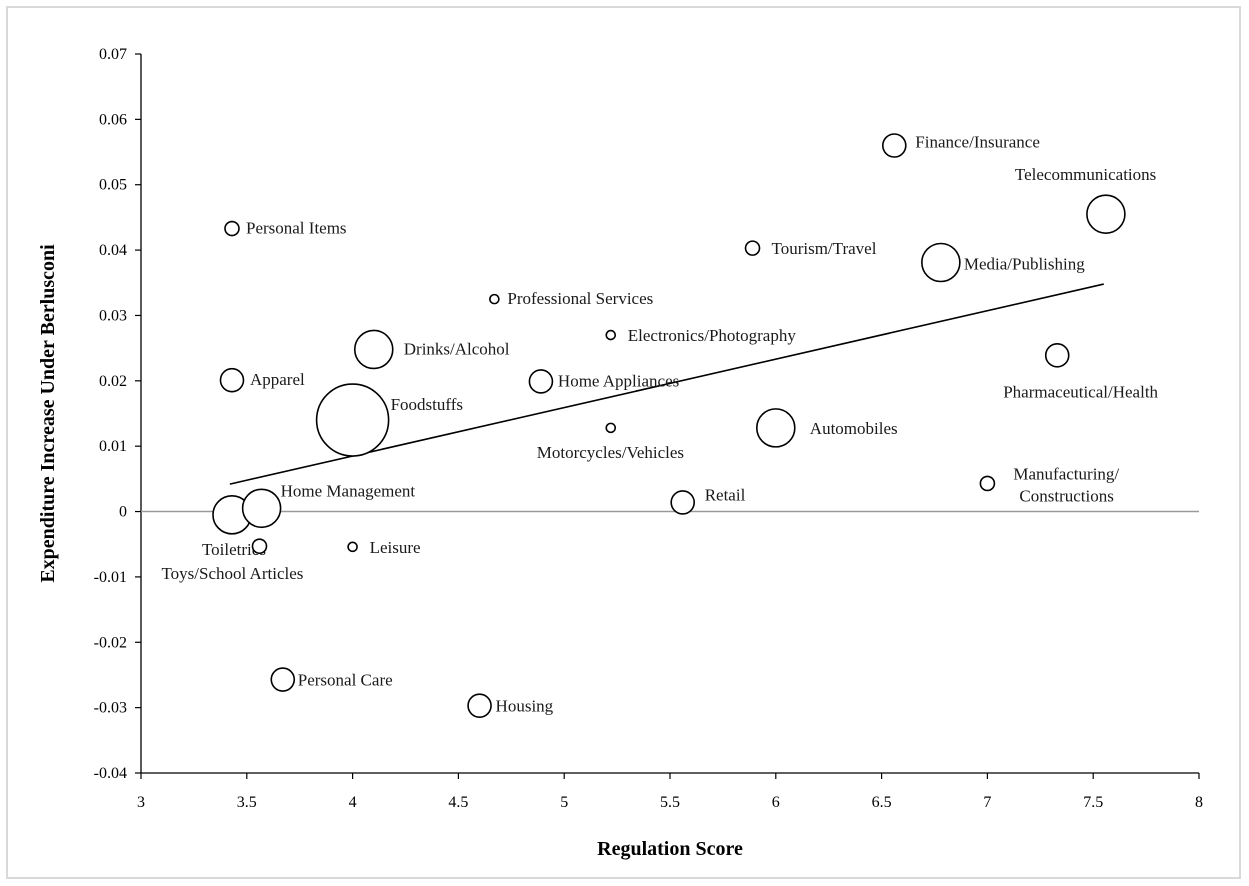 The width and height of the screenshot is (1249, 886). I want to click on data-point-label: Media/Publishing, so click(1024, 264).